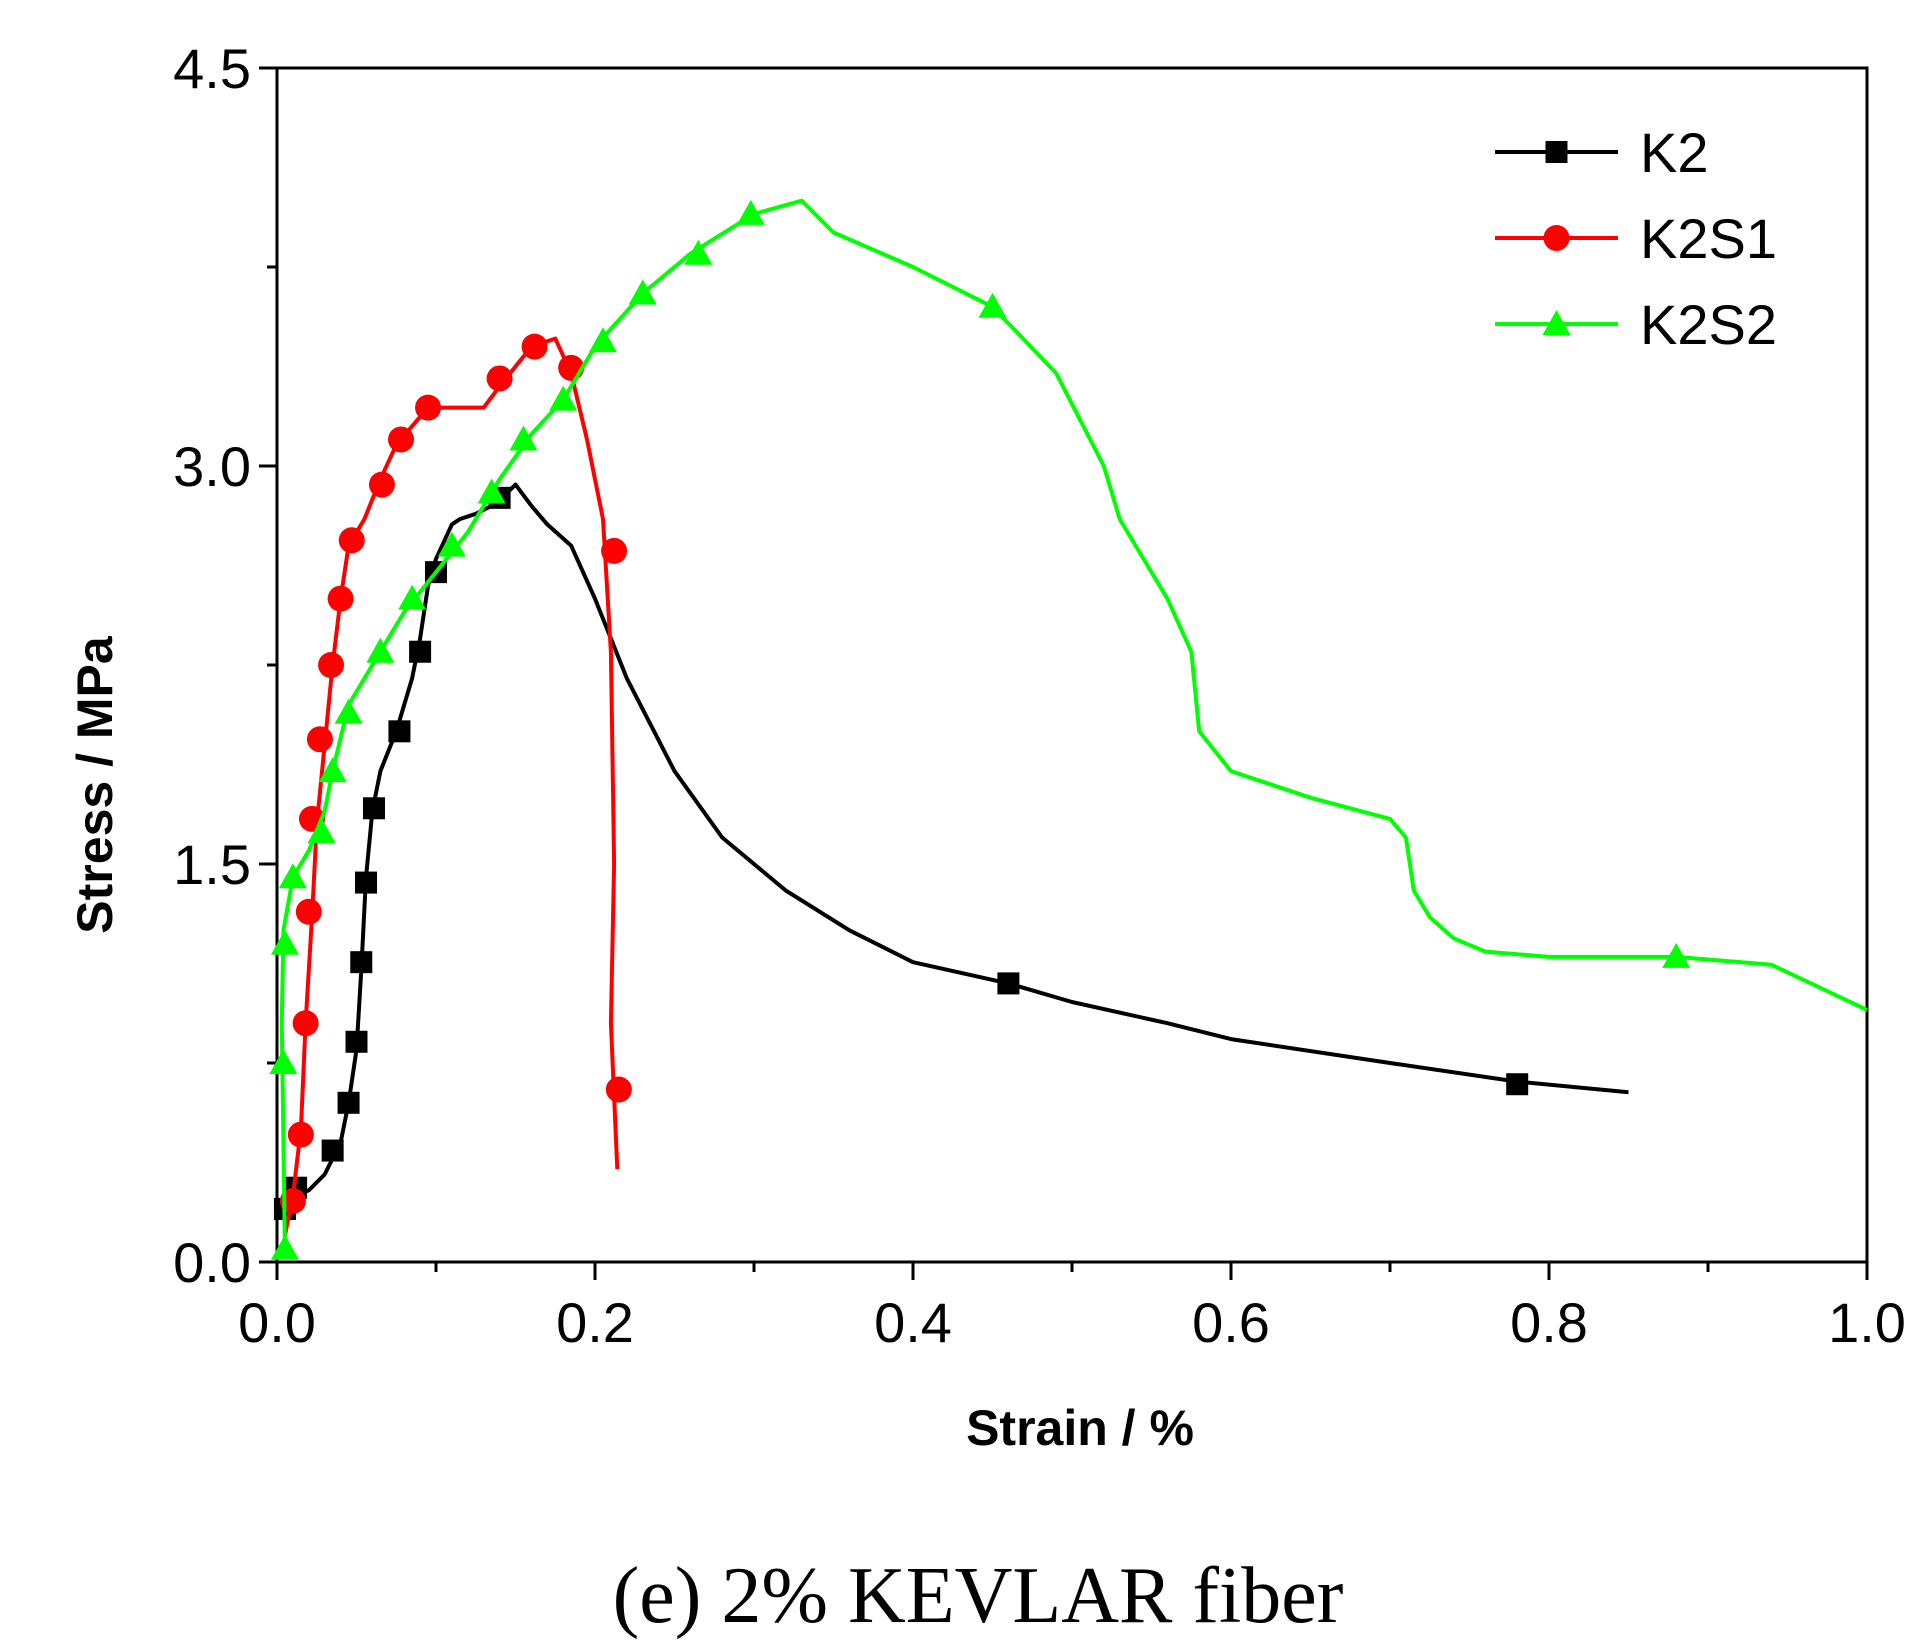  Describe the element at coordinates (1708, 238) in the screenshot. I see `legend-label: K2S1` at that location.